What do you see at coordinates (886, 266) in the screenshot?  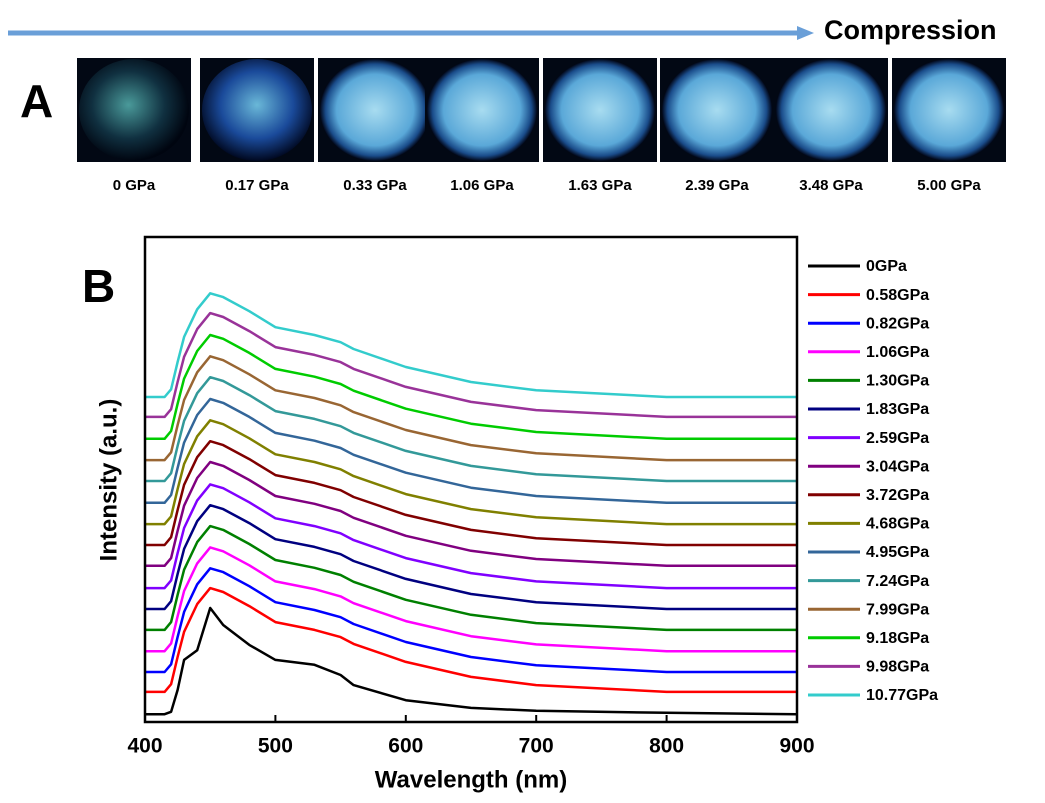 I see `legend-label: 0GPa` at bounding box center [886, 266].